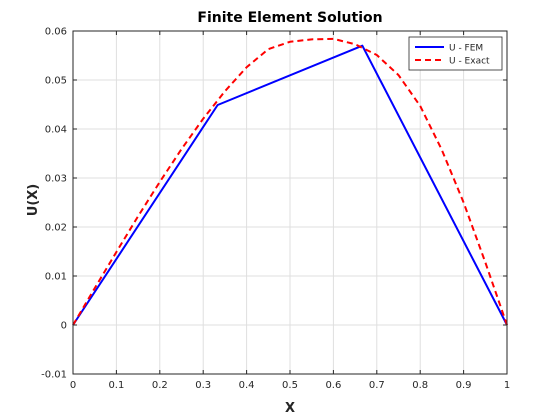  I want to click on legend-label: U - FEM, so click(466, 49).